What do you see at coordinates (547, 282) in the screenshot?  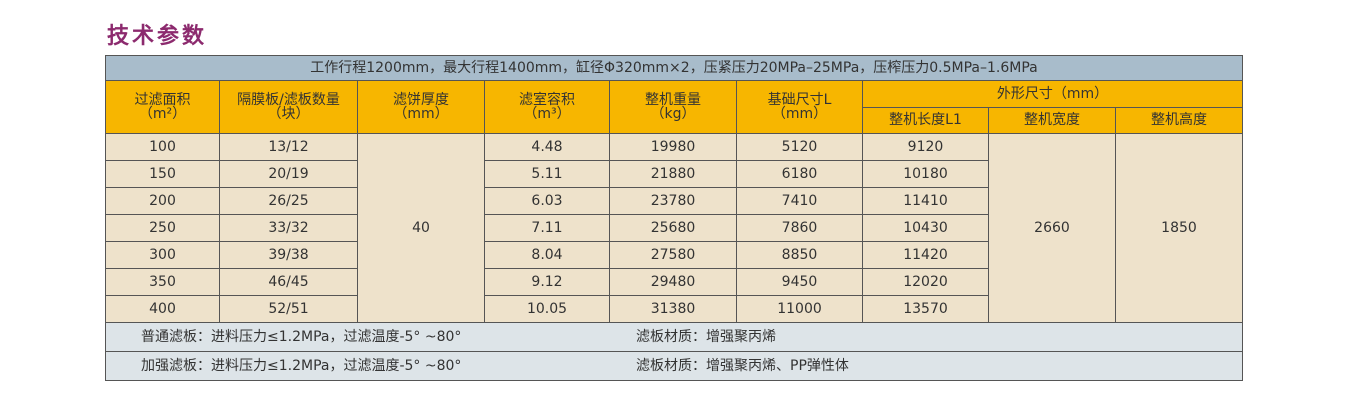 I see `cell: 9.12` at bounding box center [547, 282].